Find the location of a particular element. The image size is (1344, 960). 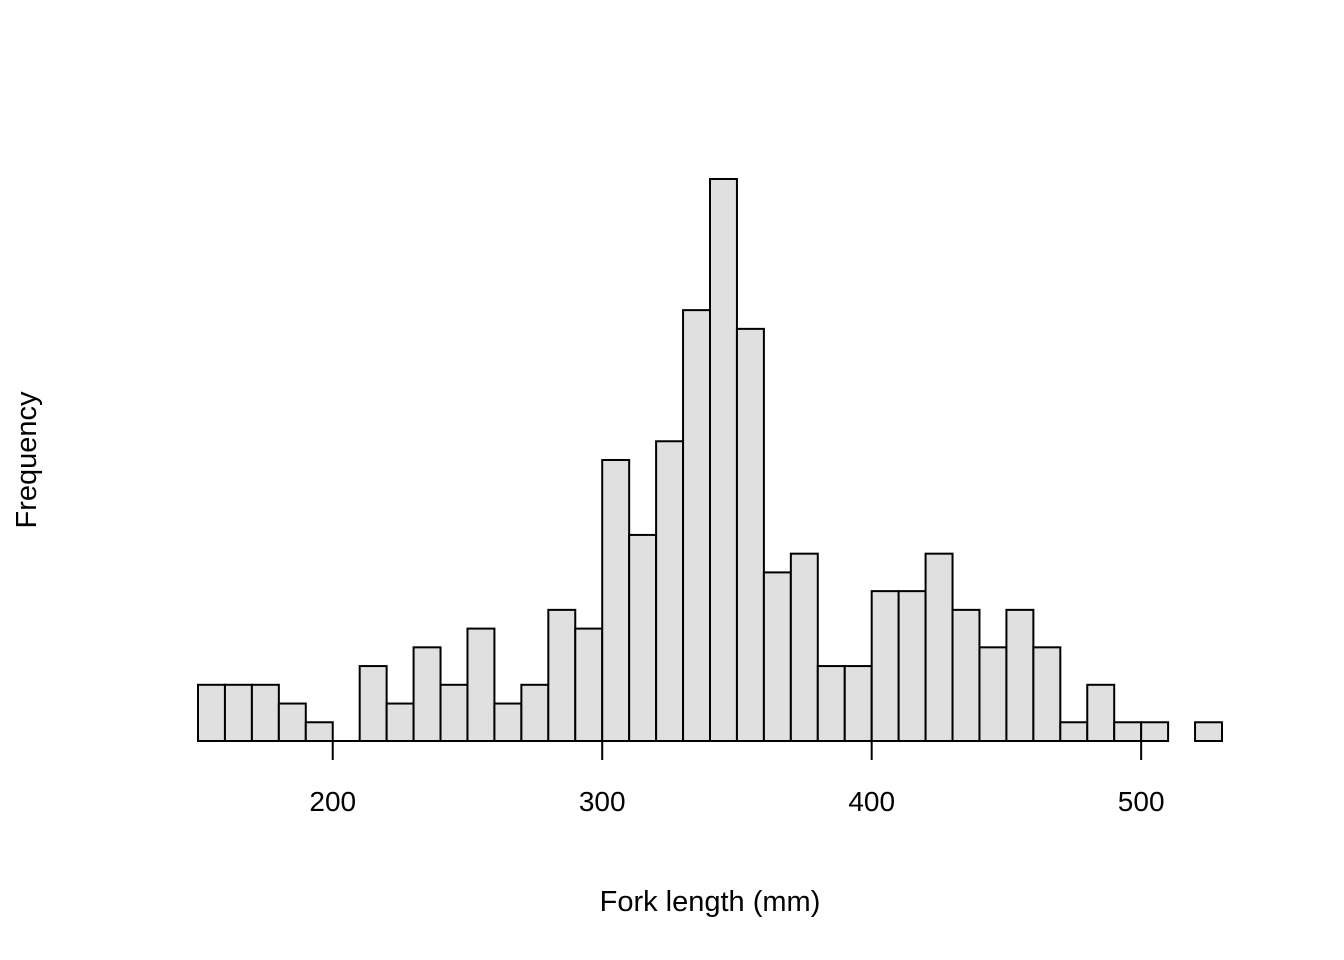

y-axis-label: Frequency is located at coordinates (27, 460).